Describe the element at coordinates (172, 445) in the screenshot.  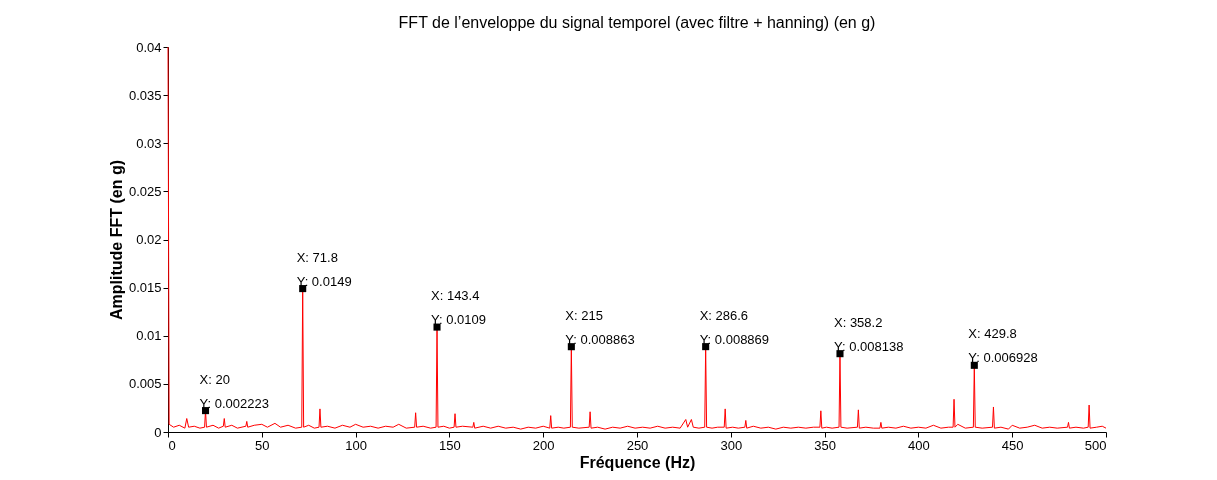
I see `x-tick-label: 0` at that location.